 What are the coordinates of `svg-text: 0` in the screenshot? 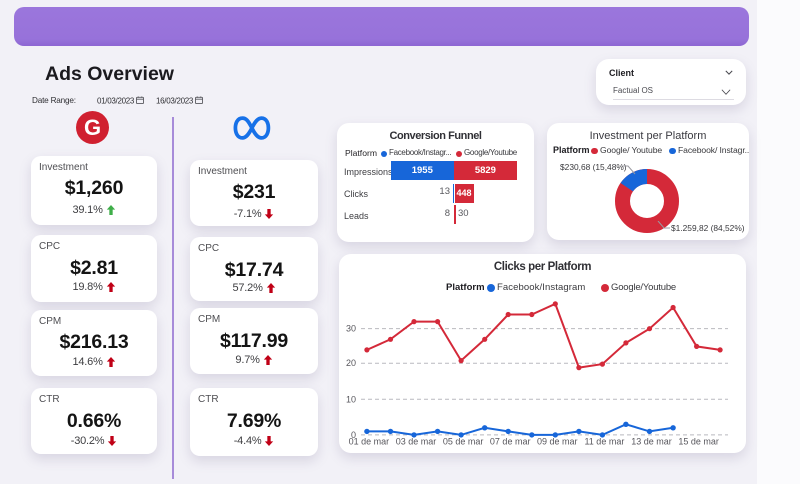 It's located at (353, 435).